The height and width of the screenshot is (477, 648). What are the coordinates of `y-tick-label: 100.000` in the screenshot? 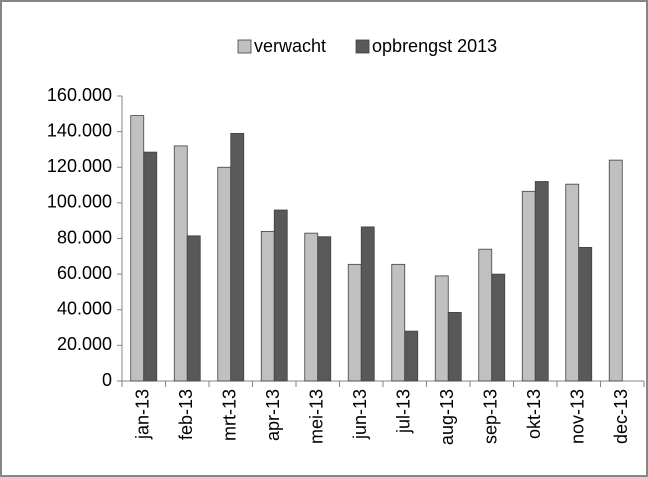 It's located at (79, 202).